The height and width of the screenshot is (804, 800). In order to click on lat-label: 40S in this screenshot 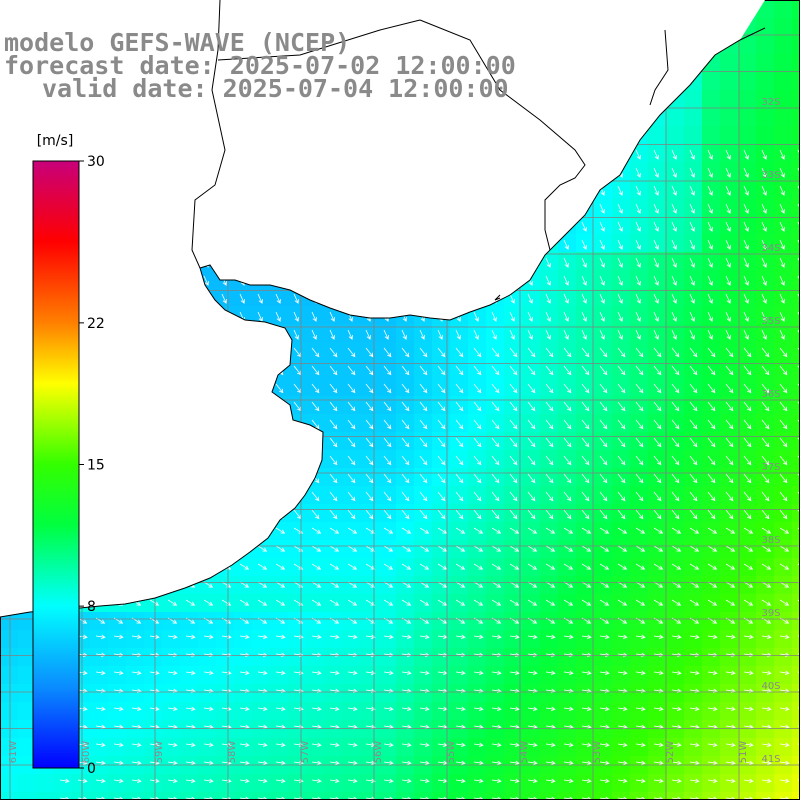, I will do `click(770, 686)`.